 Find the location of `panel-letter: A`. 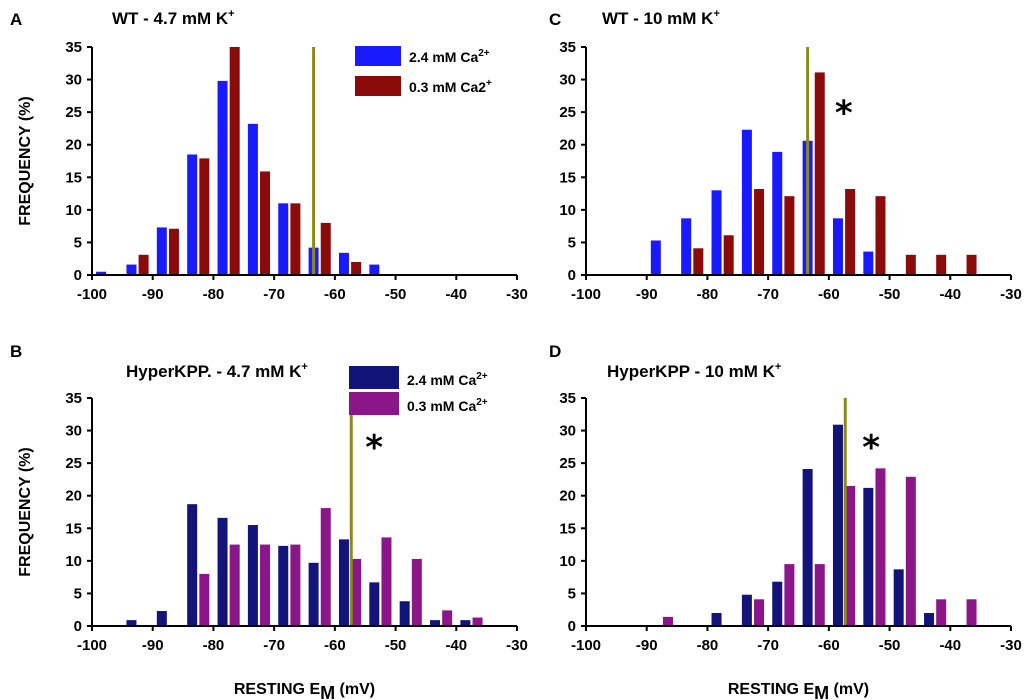

panel-letter: A is located at coordinates (16, 19).